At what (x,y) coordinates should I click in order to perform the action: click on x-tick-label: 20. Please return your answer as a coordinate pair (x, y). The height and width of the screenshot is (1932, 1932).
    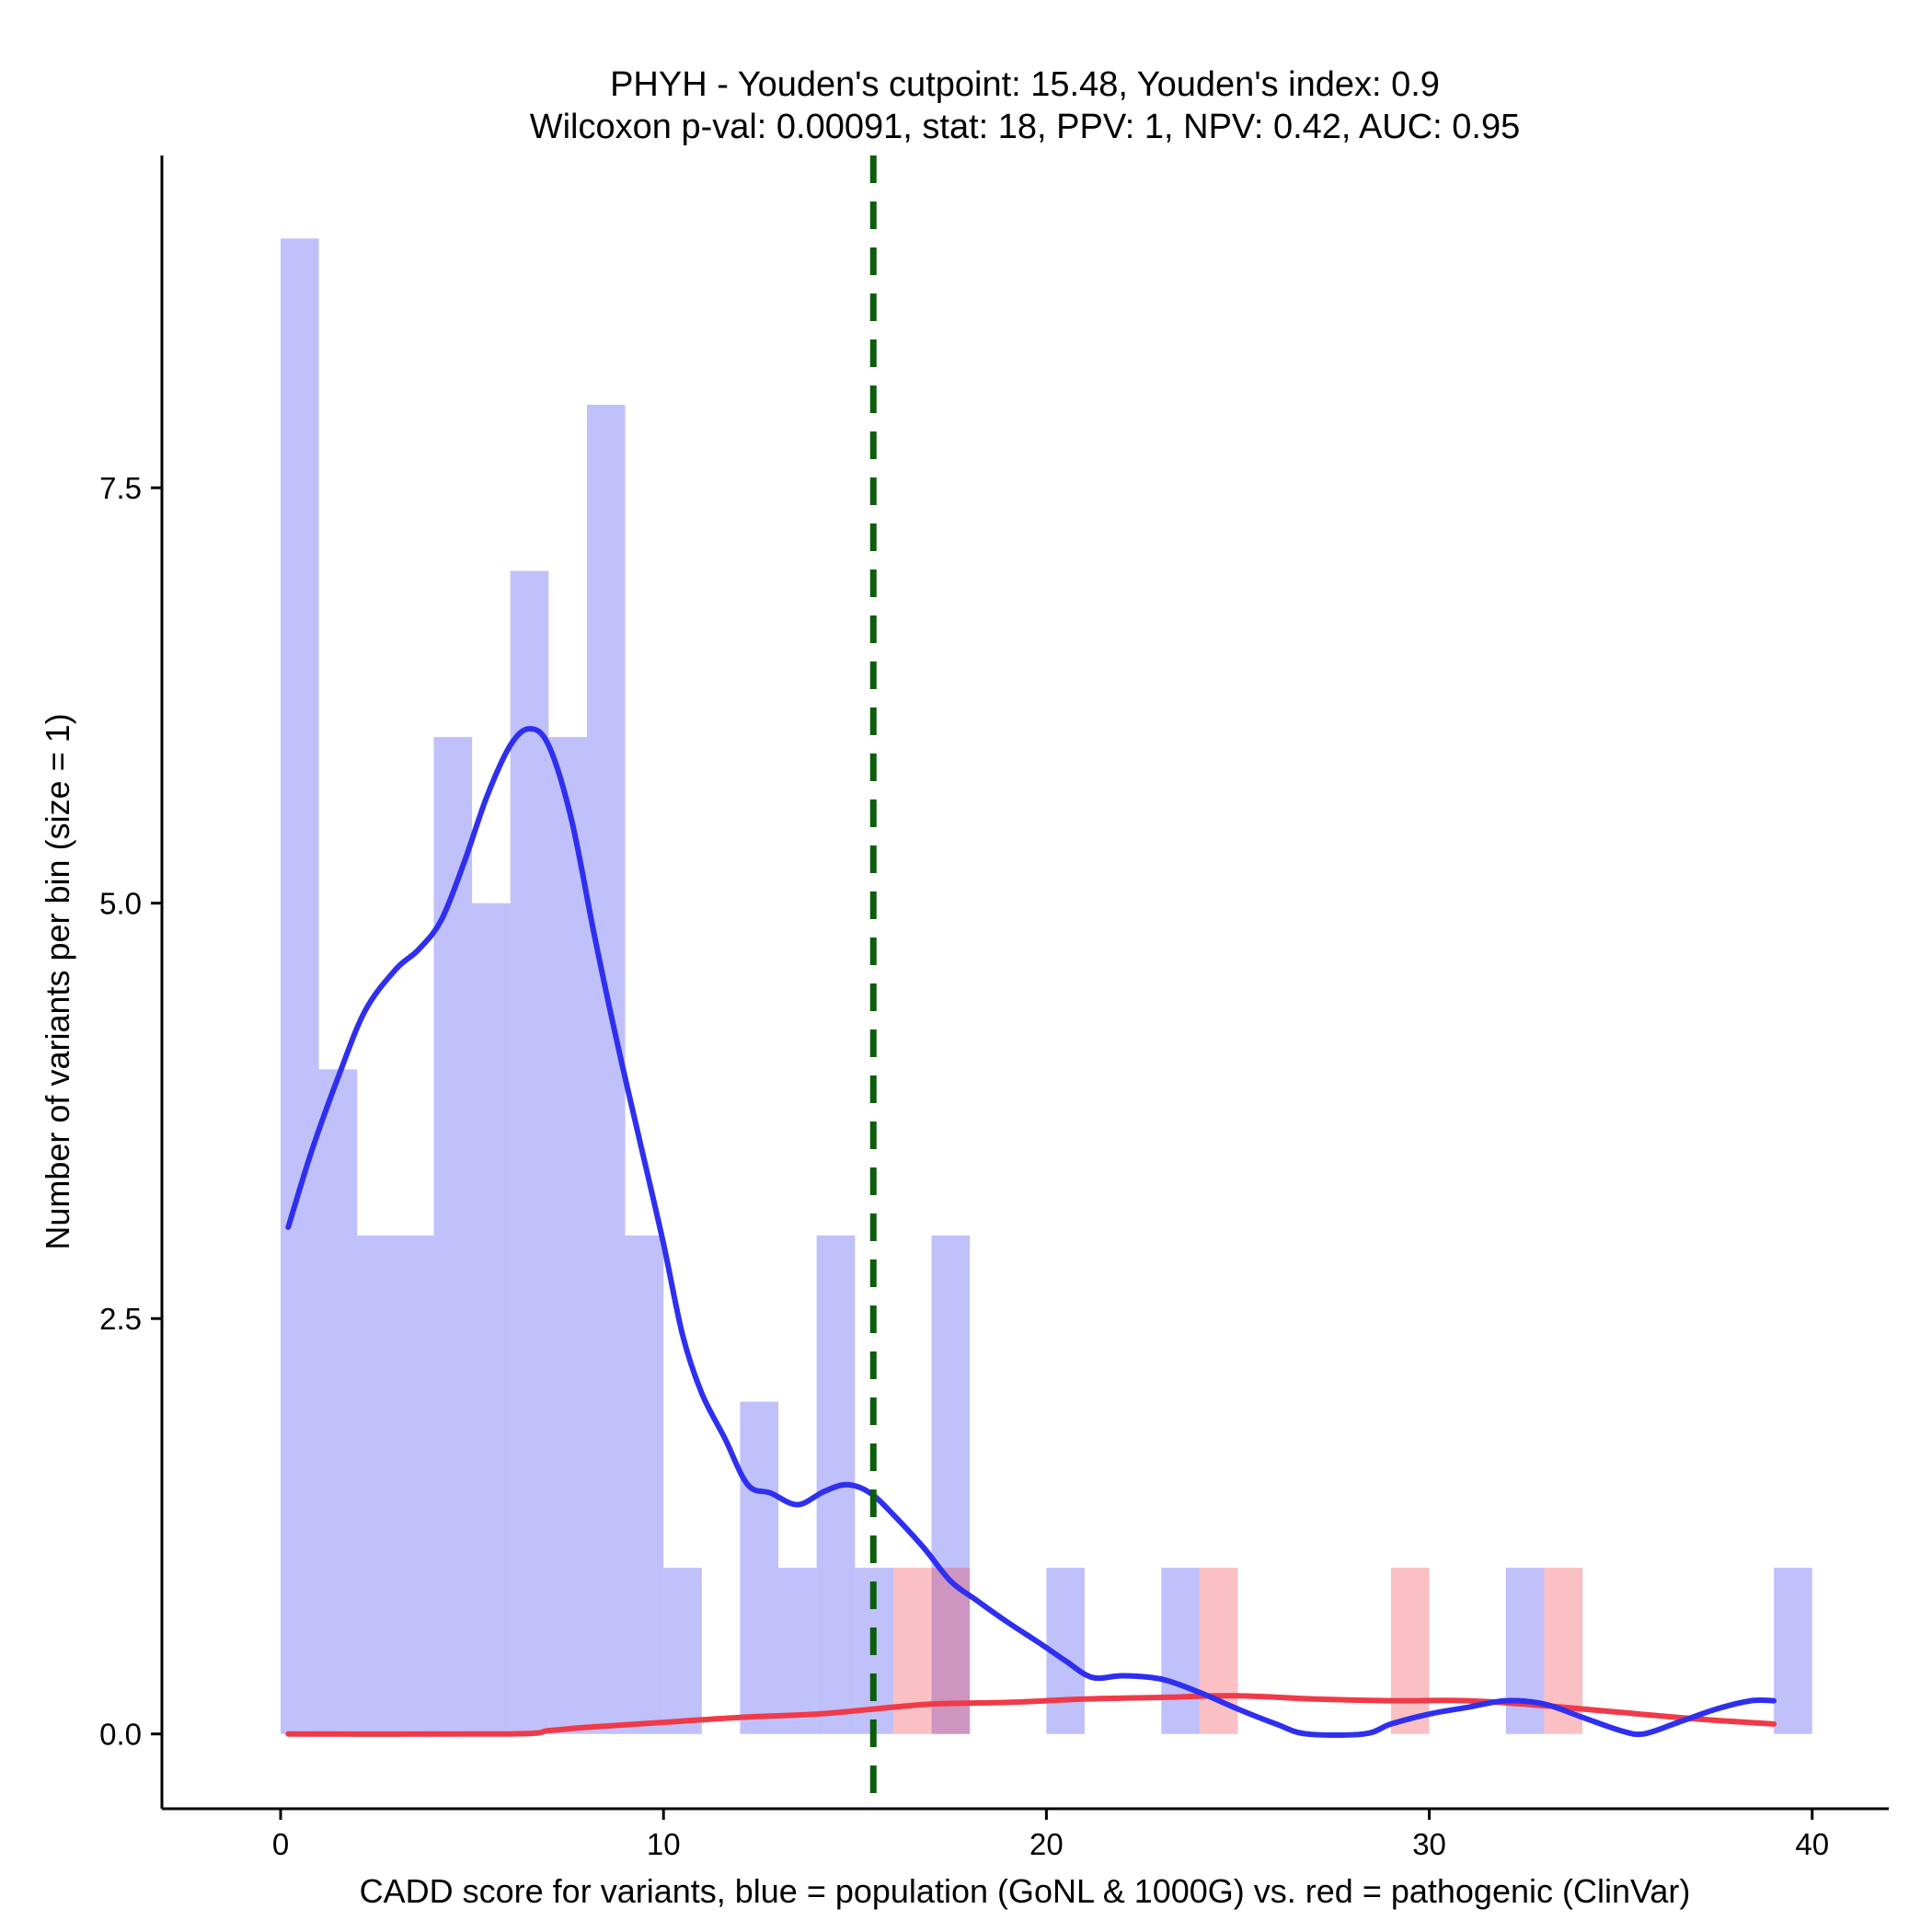
    Looking at the image, I should click on (1046, 1844).